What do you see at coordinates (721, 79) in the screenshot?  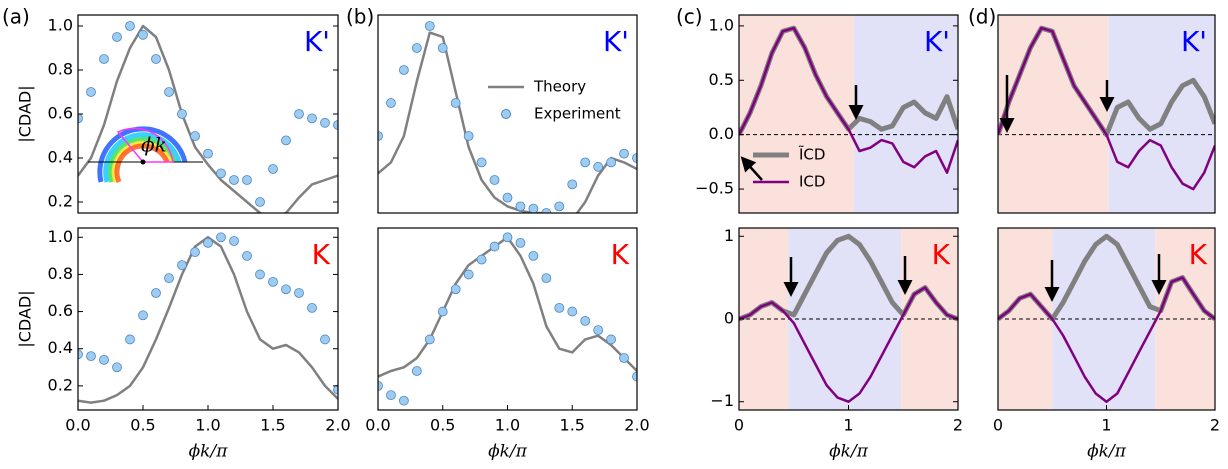 I see `y-tick-label: 0.5` at bounding box center [721, 79].